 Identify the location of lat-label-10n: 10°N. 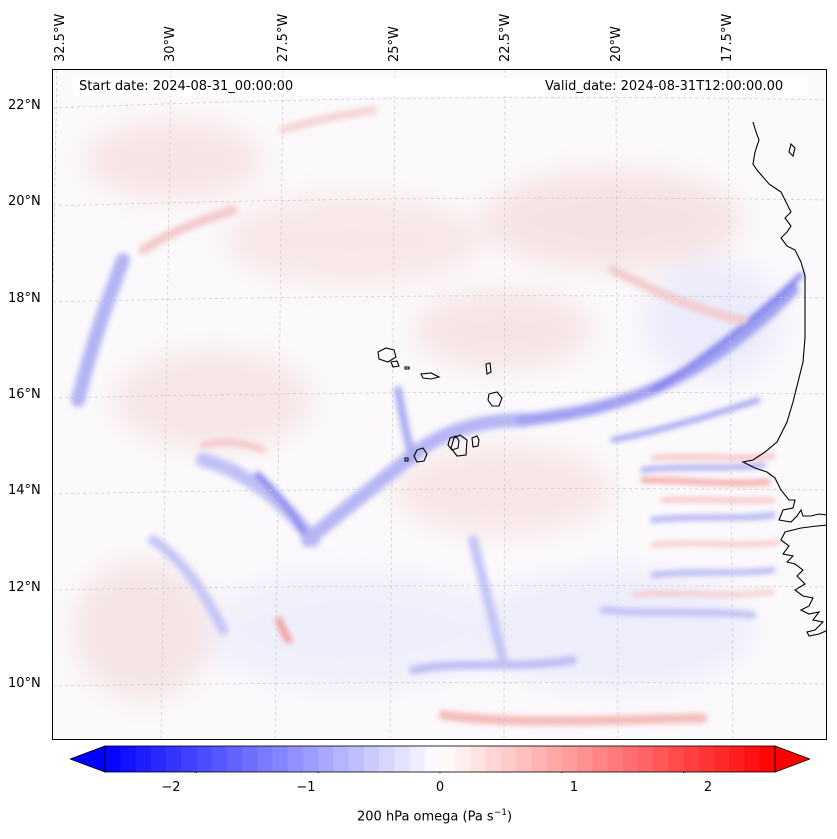
(24, 683).